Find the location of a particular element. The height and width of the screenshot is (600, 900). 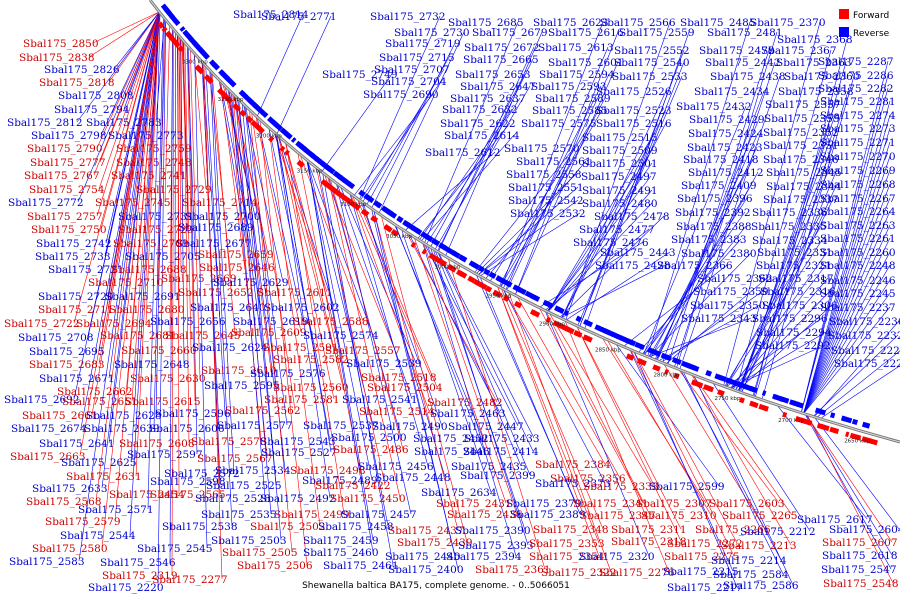

gene-label: Sbal175_2691 is located at coordinates (143, 297).